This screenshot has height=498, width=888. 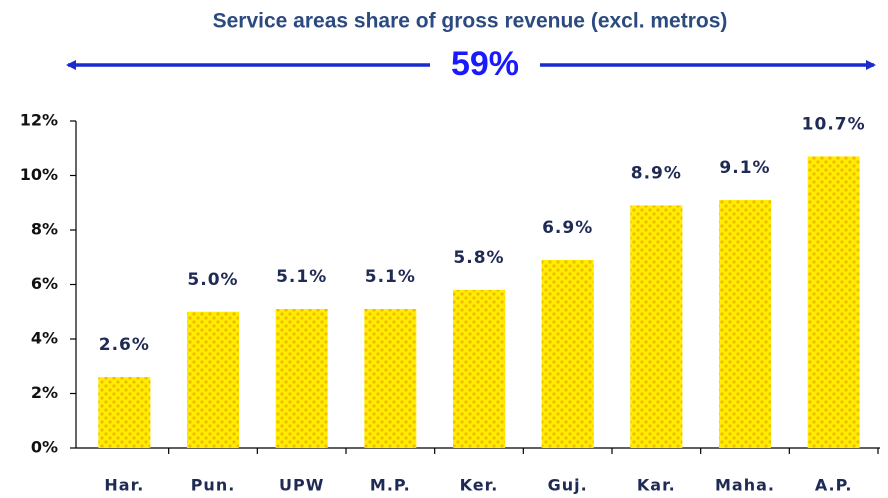 I want to click on x-tick-label: UPW, so click(x=301, y=485).